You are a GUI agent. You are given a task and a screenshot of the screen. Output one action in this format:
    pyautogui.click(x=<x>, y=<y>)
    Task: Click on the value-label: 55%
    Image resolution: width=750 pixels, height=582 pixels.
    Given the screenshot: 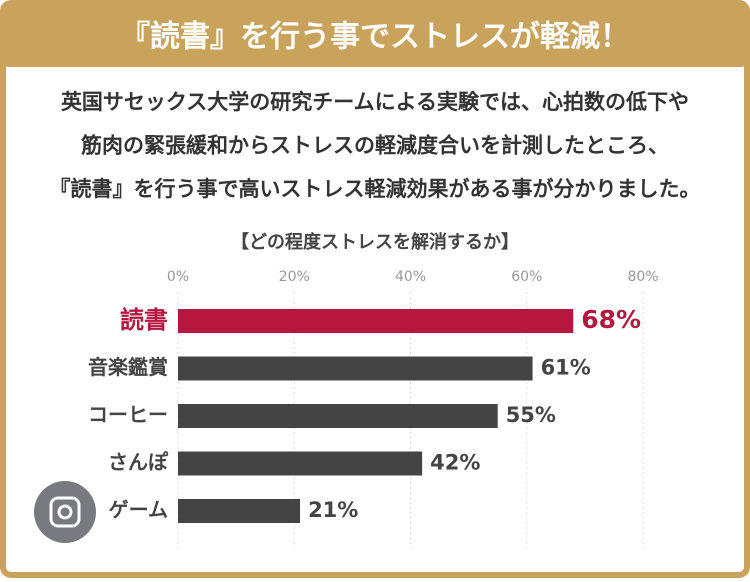 What is the action you would take?
    pyautogui.click(x=531, y=415)
    